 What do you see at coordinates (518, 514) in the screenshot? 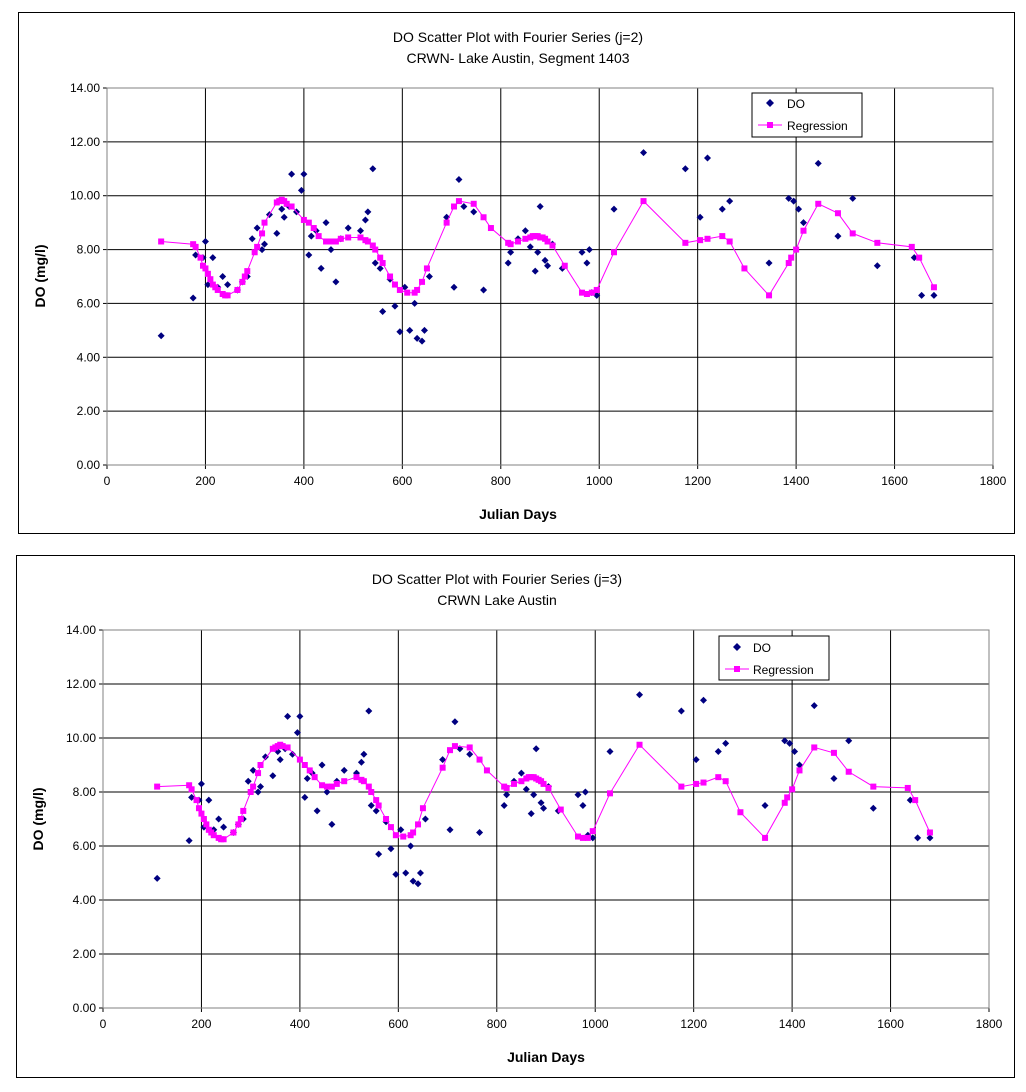
I see `x-axis-title: Julian Days` at bounding box center [518, 514].